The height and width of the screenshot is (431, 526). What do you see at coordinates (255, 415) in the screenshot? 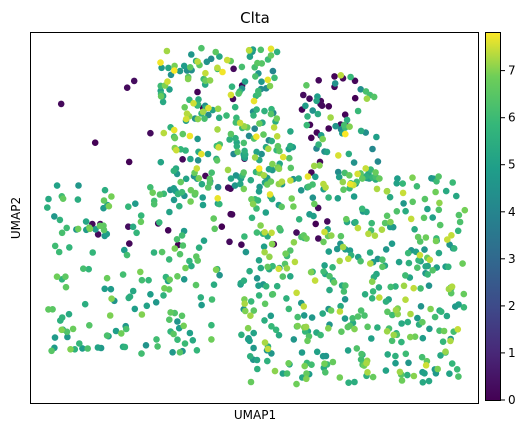
I see `x-axis-label: UMAP1` at bounding box center [255, 415].